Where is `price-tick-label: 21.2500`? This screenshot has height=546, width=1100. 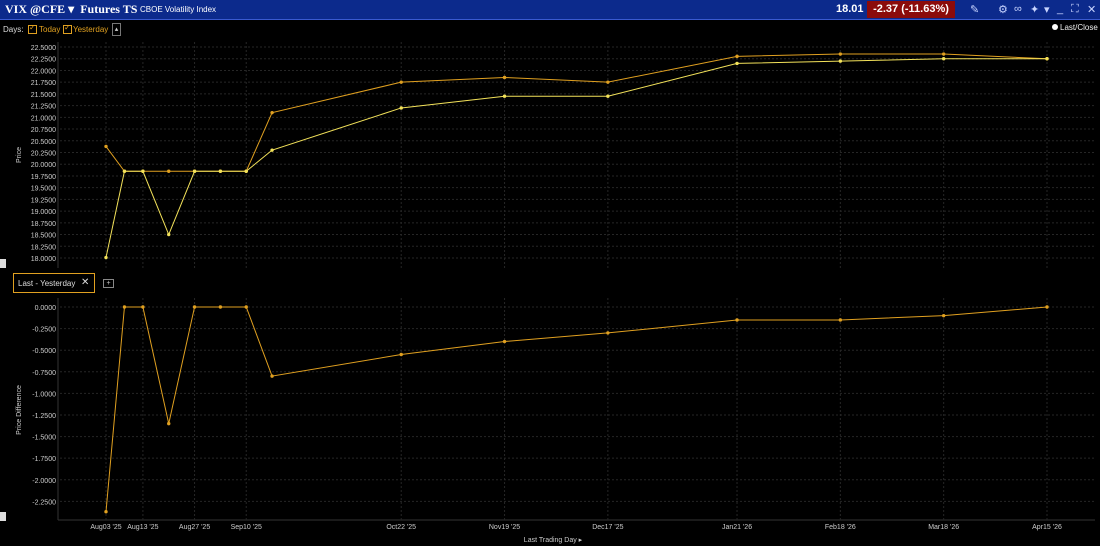 price-tick-label: 21.2500 is located at coordinates (43, 107).